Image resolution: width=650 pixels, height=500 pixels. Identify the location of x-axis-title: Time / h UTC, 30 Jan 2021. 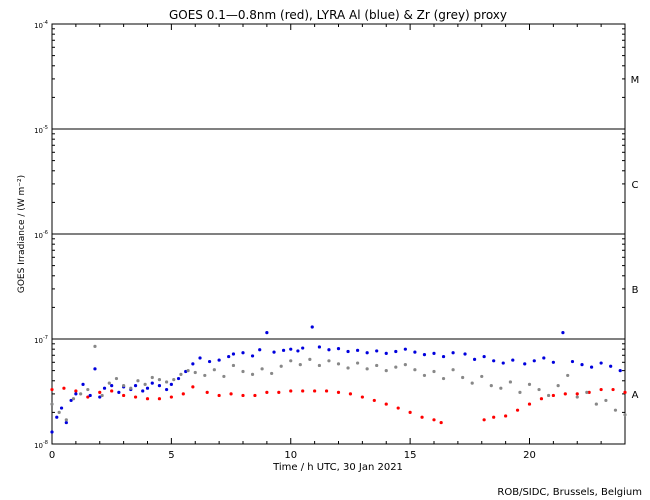
(337, 467).